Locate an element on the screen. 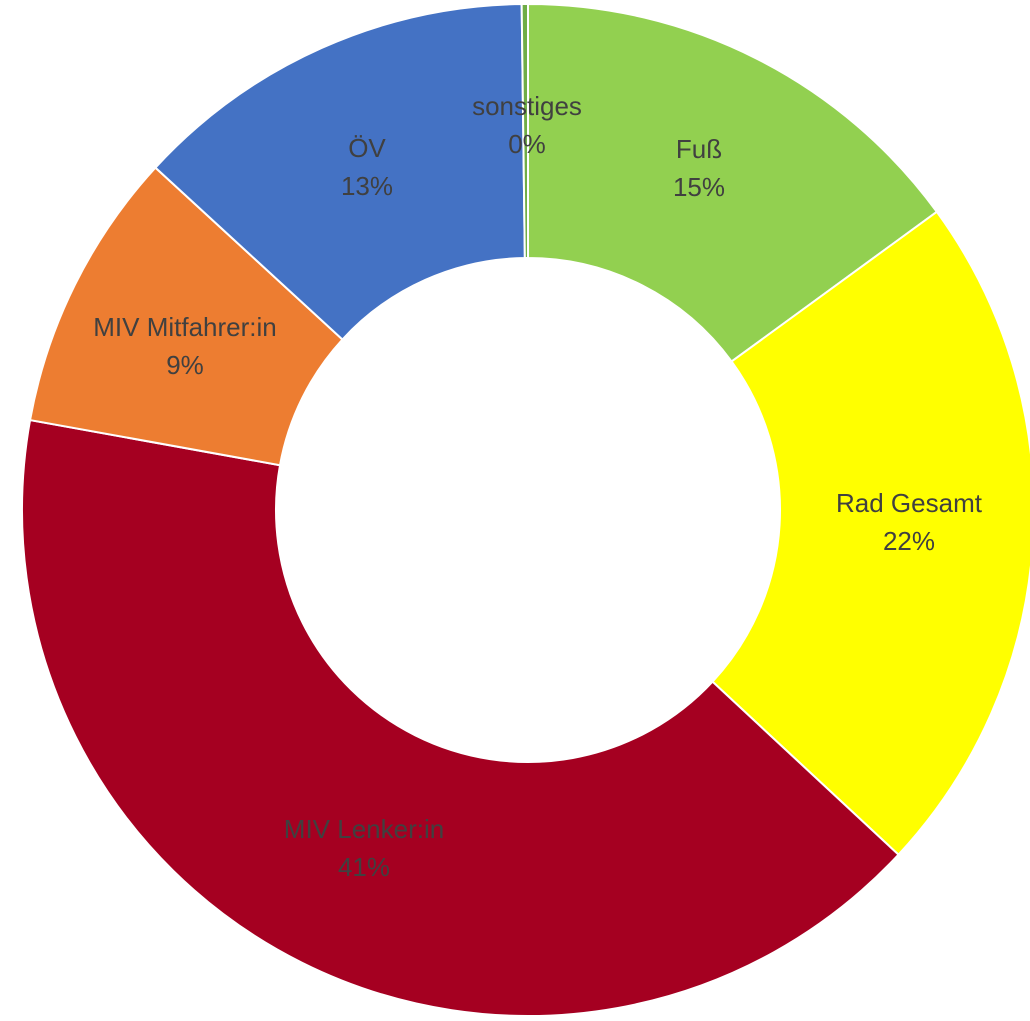 The width and height of the screenshot is (1030, 1021). slice-label-5: sonstiges 0% is located at coordinates (527, 125).